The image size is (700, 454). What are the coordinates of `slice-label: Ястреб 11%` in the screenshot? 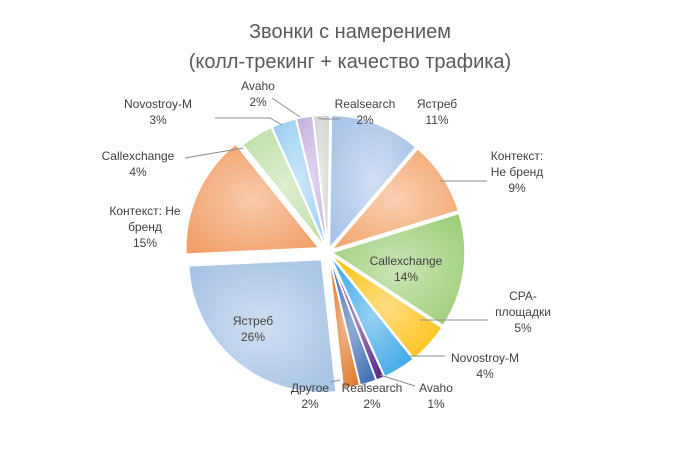 It's located at (437, 112).